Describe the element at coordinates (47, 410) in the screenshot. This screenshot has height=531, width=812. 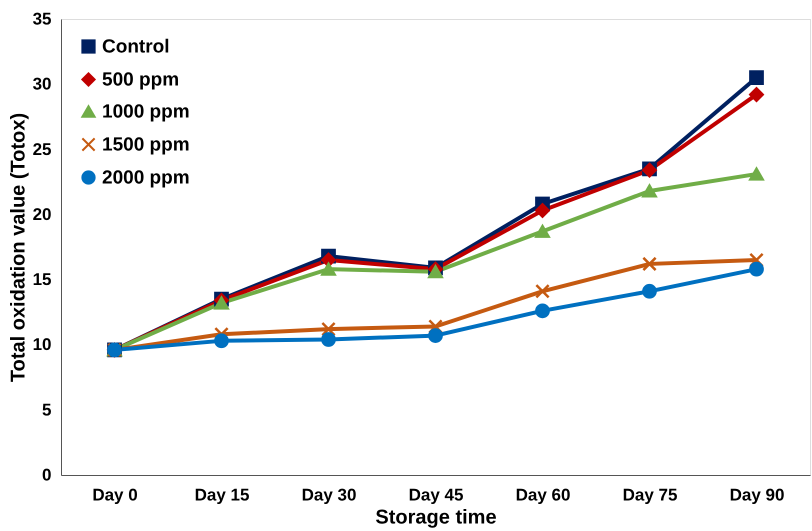
I see `y-tick-label: 5` at that location.